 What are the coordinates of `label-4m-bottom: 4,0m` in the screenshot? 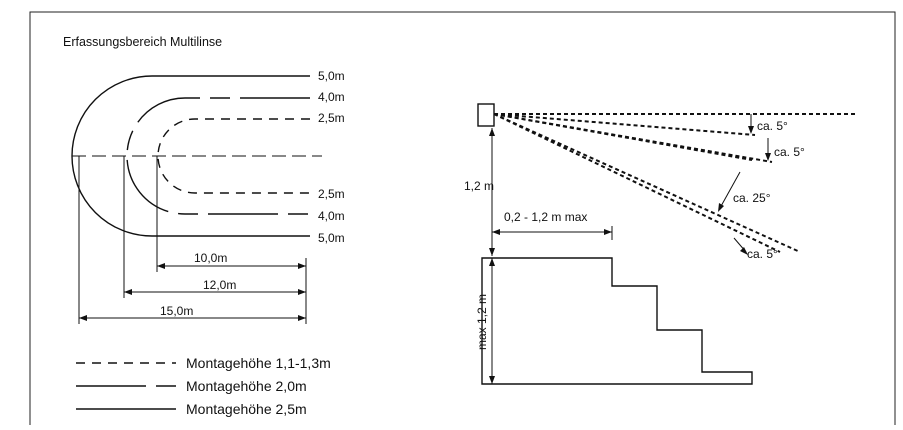 It's located at (331, 216).